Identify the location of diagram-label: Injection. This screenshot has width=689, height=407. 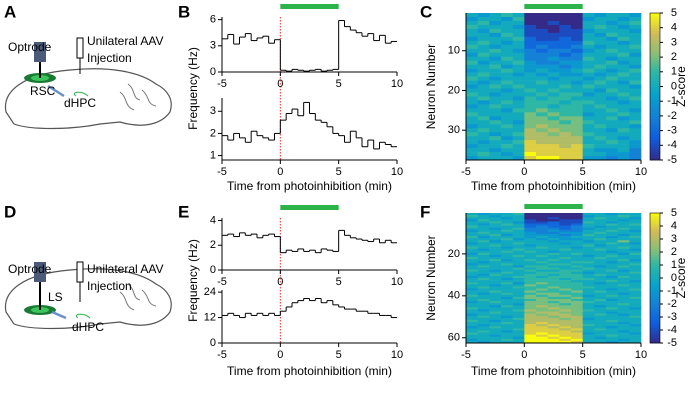
(109, 286).